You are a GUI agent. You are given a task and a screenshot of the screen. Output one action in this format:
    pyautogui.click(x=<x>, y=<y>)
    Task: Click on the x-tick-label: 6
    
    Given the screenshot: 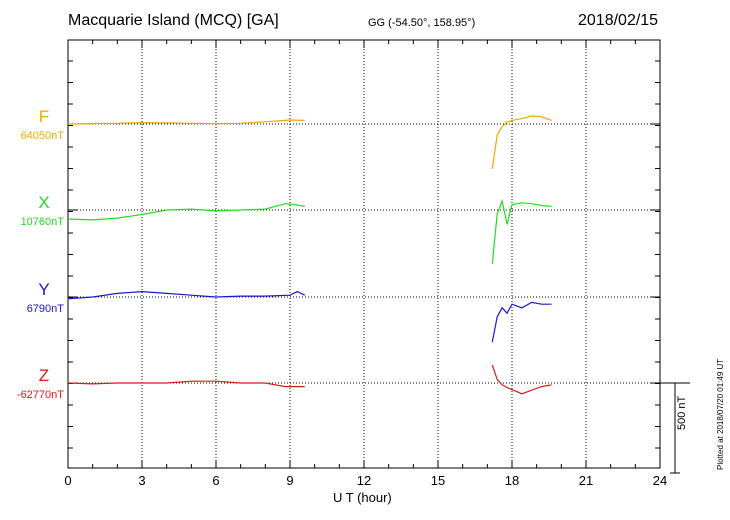 What is the action you would take?
    pyautogui.click(x=216, y=480)
    